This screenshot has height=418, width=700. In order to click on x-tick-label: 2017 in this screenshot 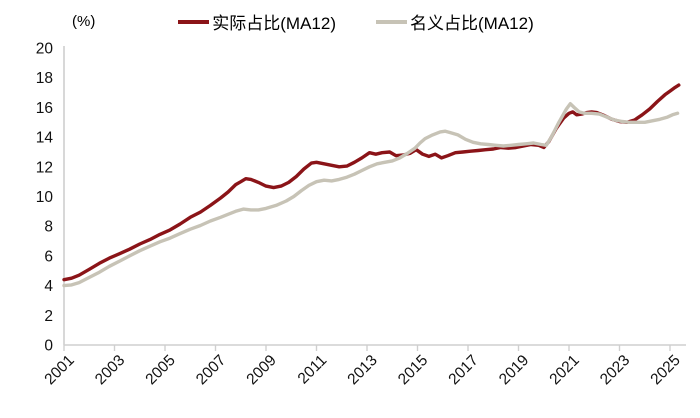, I will do `click(463, 370)`.